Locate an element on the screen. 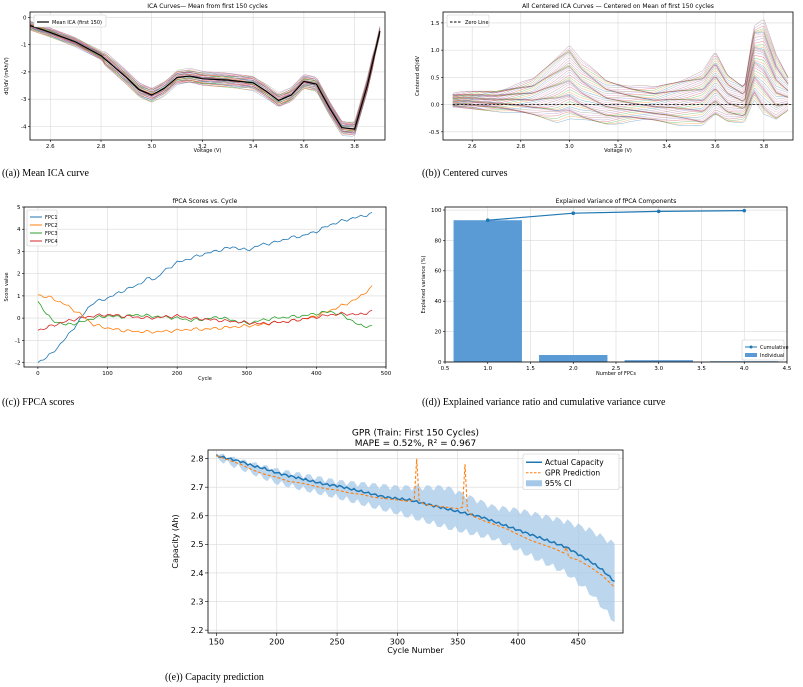 The height and width of the screenshot is (687, 803). legend-entry: FPC2 is located at coordinates (51, 226).